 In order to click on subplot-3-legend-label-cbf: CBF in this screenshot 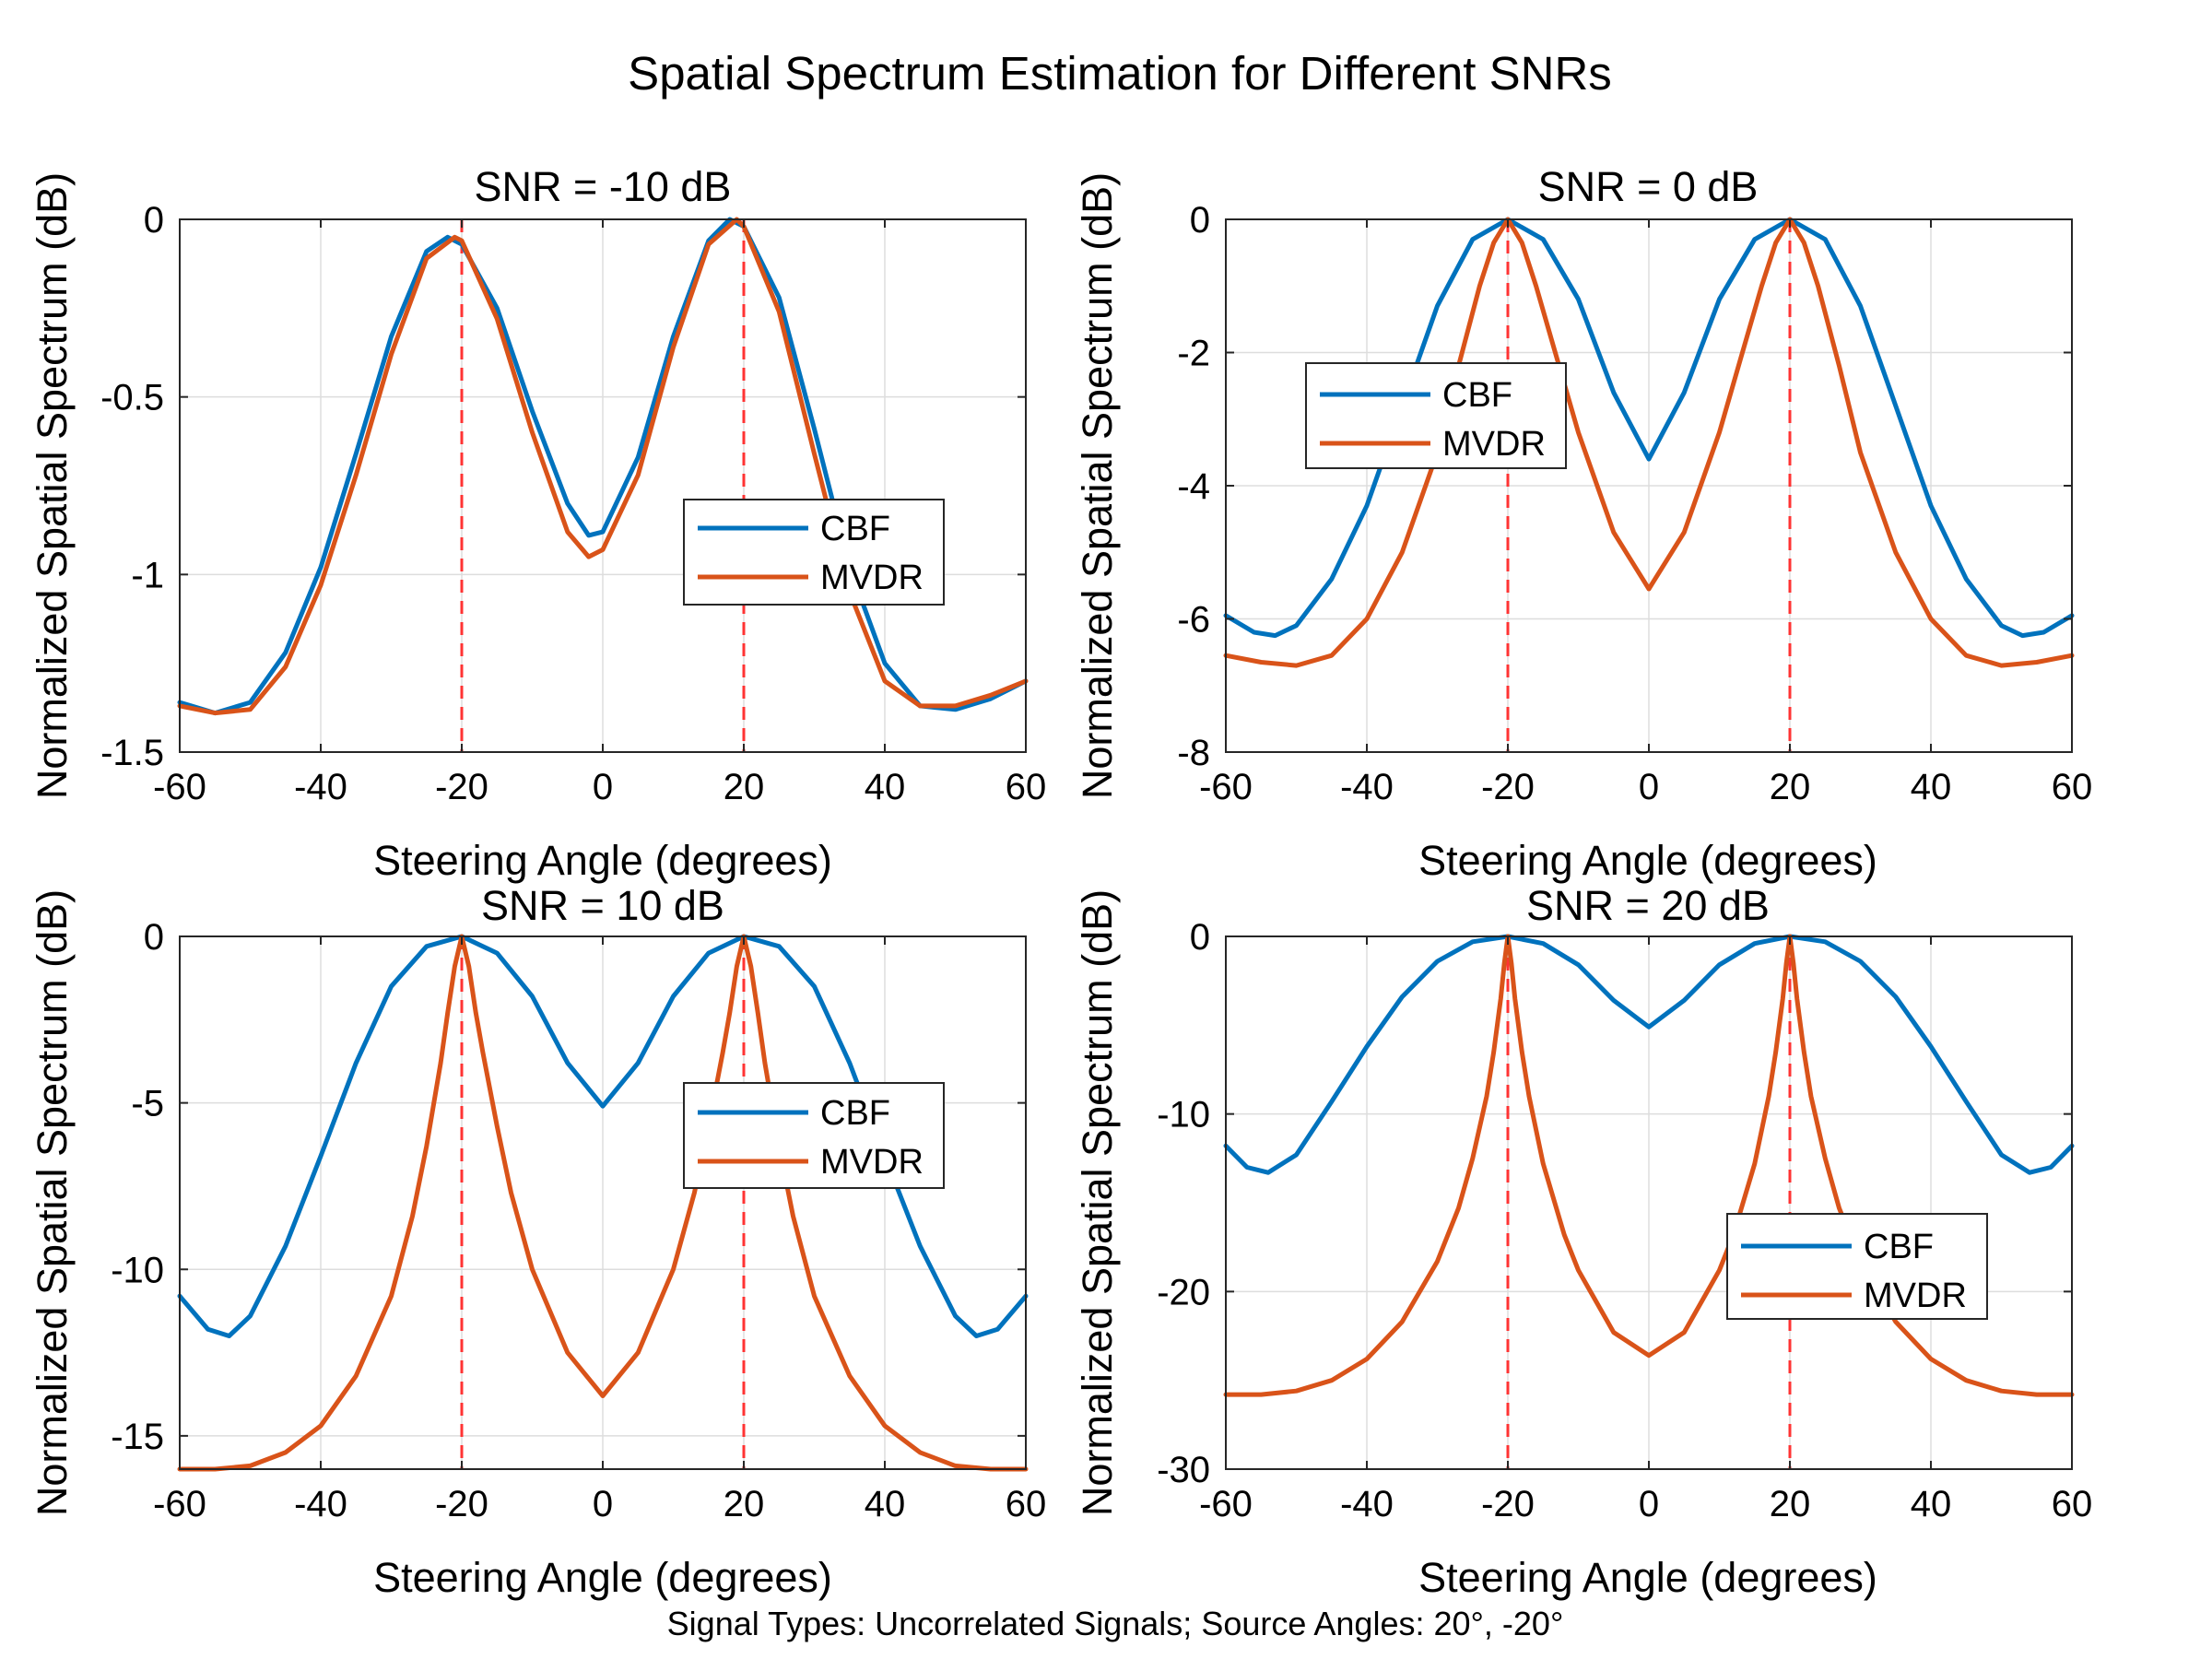, I will do `click(855, 1113)`.